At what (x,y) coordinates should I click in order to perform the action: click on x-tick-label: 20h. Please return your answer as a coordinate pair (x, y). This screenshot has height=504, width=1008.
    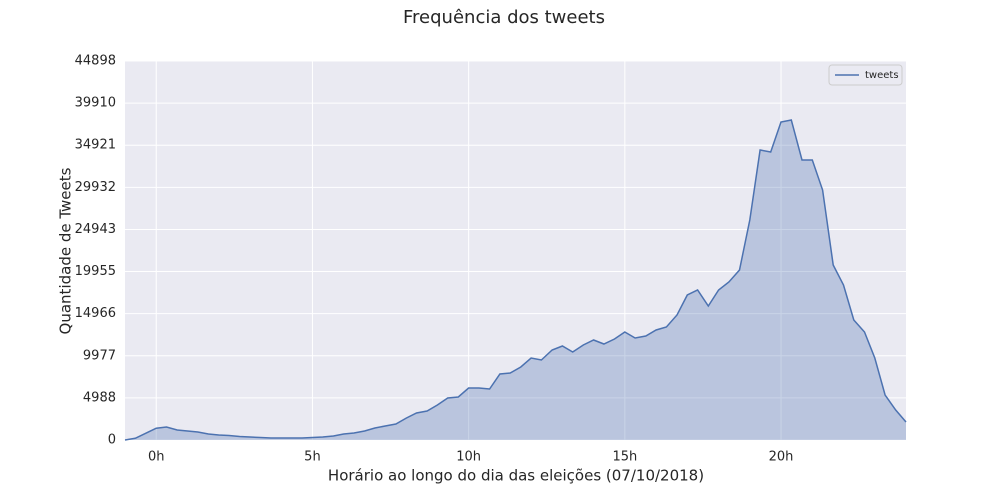
    Looking at the image, I should click on (781, 457).